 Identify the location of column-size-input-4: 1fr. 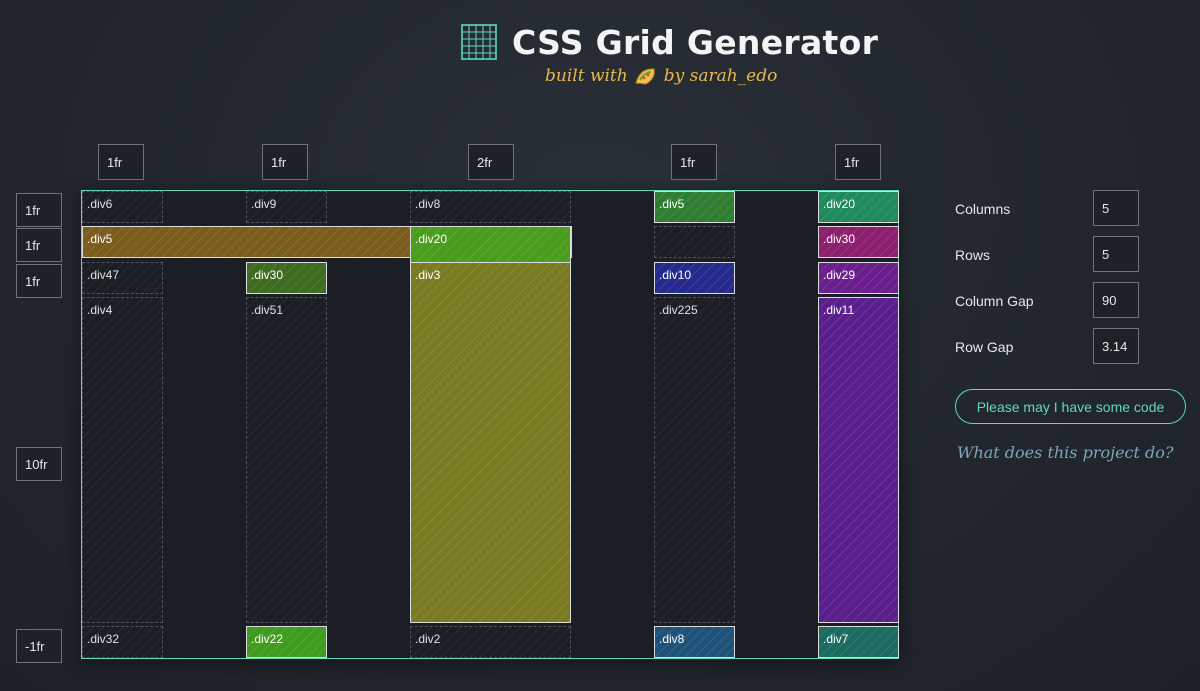
(694, 162).